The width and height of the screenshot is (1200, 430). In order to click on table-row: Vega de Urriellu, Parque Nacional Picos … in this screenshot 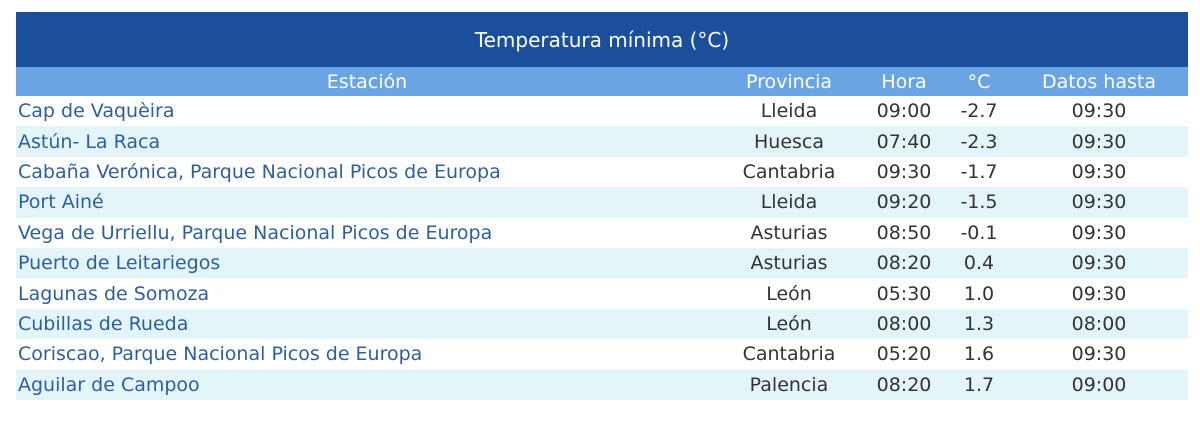, I will do `click(602, 233)`.